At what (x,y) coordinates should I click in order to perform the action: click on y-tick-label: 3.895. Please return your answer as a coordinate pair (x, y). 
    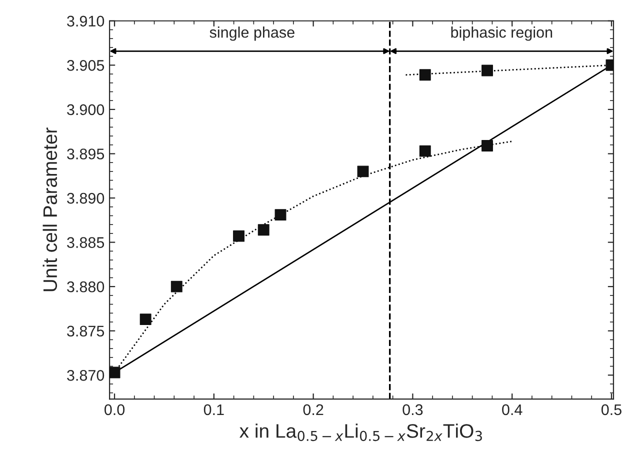
    Looking at the image, I should click on (85, 154).